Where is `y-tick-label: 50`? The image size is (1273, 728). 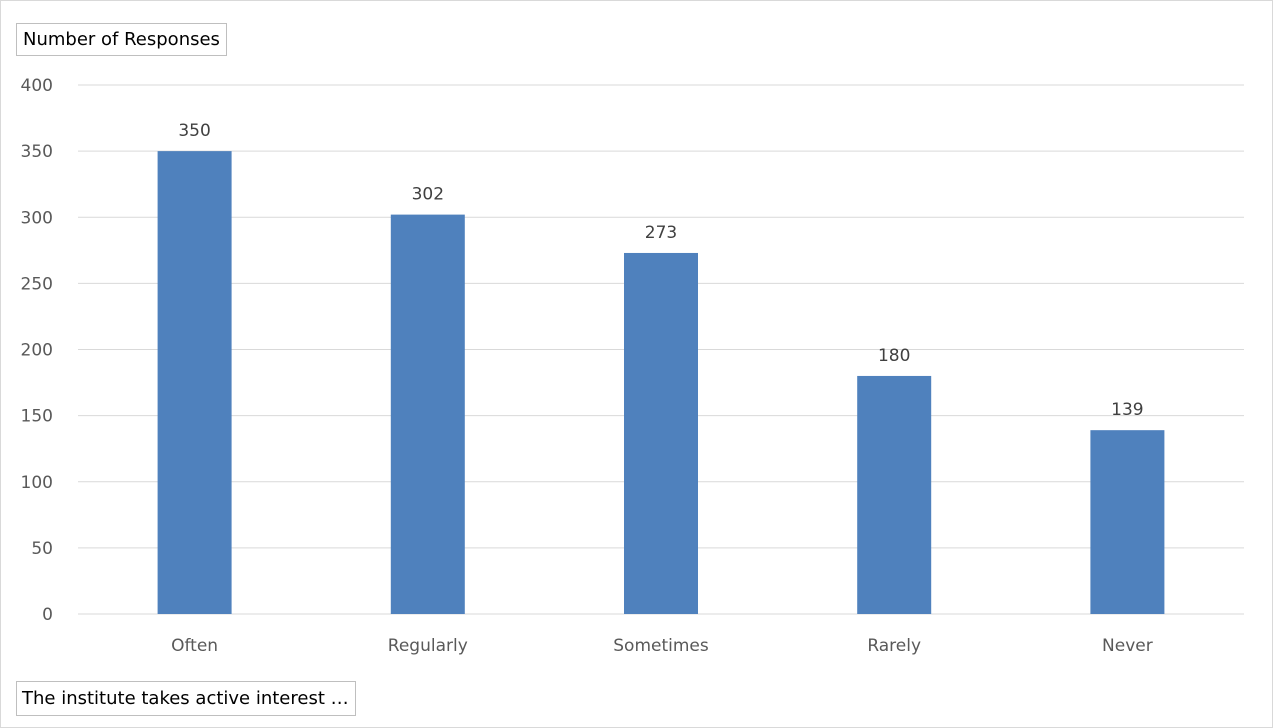
y-tick-label: 50 is located at coordinates (42, 549).